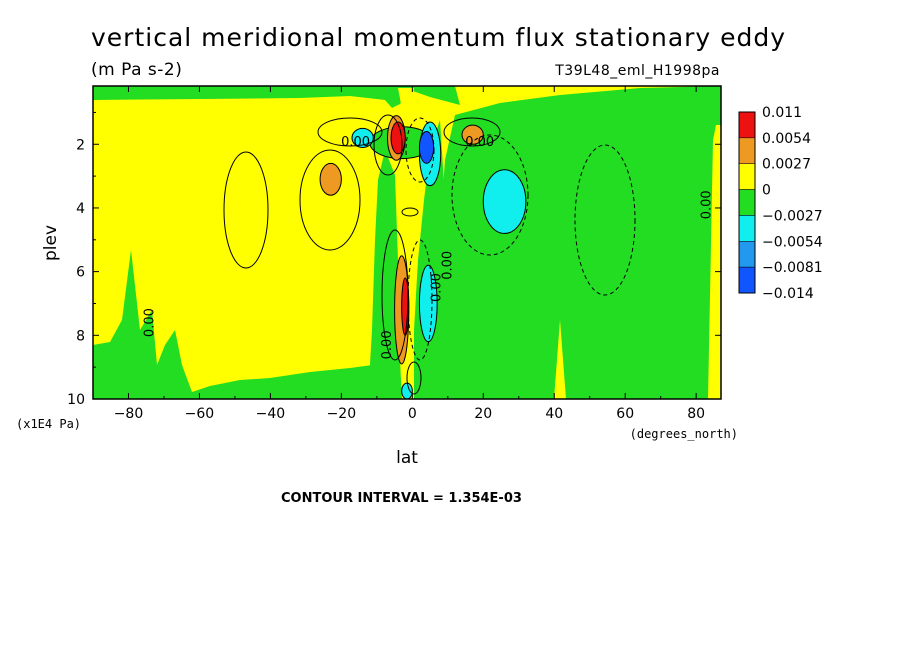 The width and height of the screenshot is (904, 654). I want to click on region-green-south-lower, so click(239, 324).